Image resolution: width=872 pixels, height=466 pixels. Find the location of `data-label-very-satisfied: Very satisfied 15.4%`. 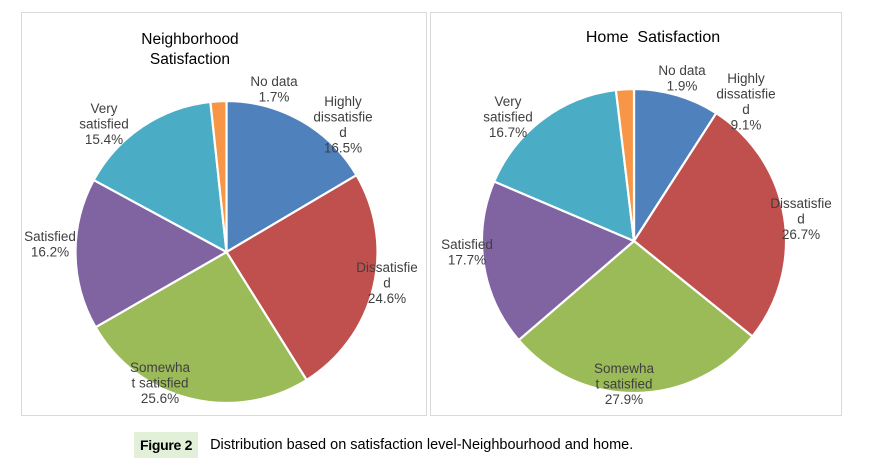

data-label-very-satisfied: Very satisfied 15.4% is located at coordinates (104, 124).